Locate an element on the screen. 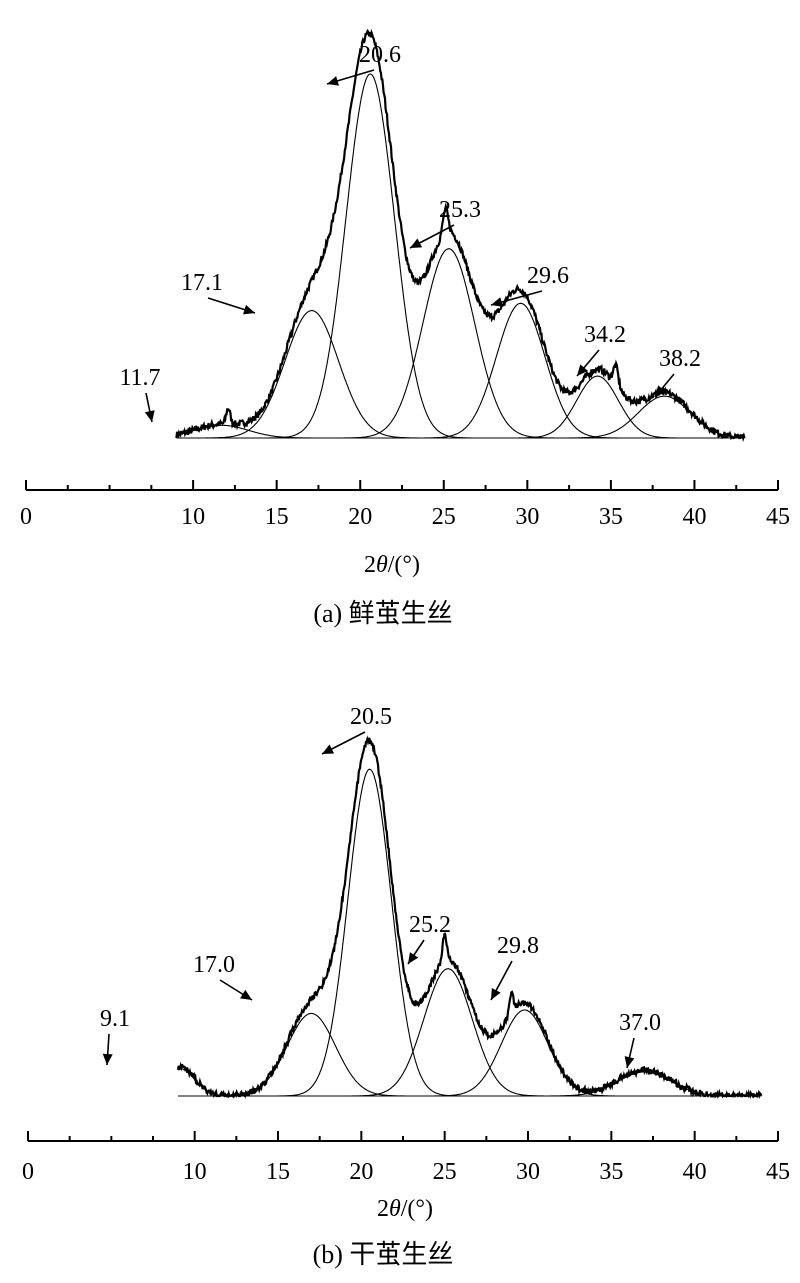  peak-label: 17.1 is located at coordinates (202, 283).